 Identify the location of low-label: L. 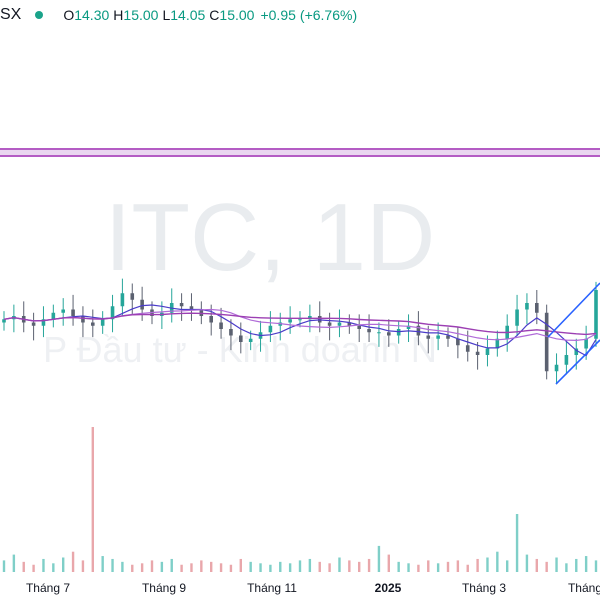
(166, 15).